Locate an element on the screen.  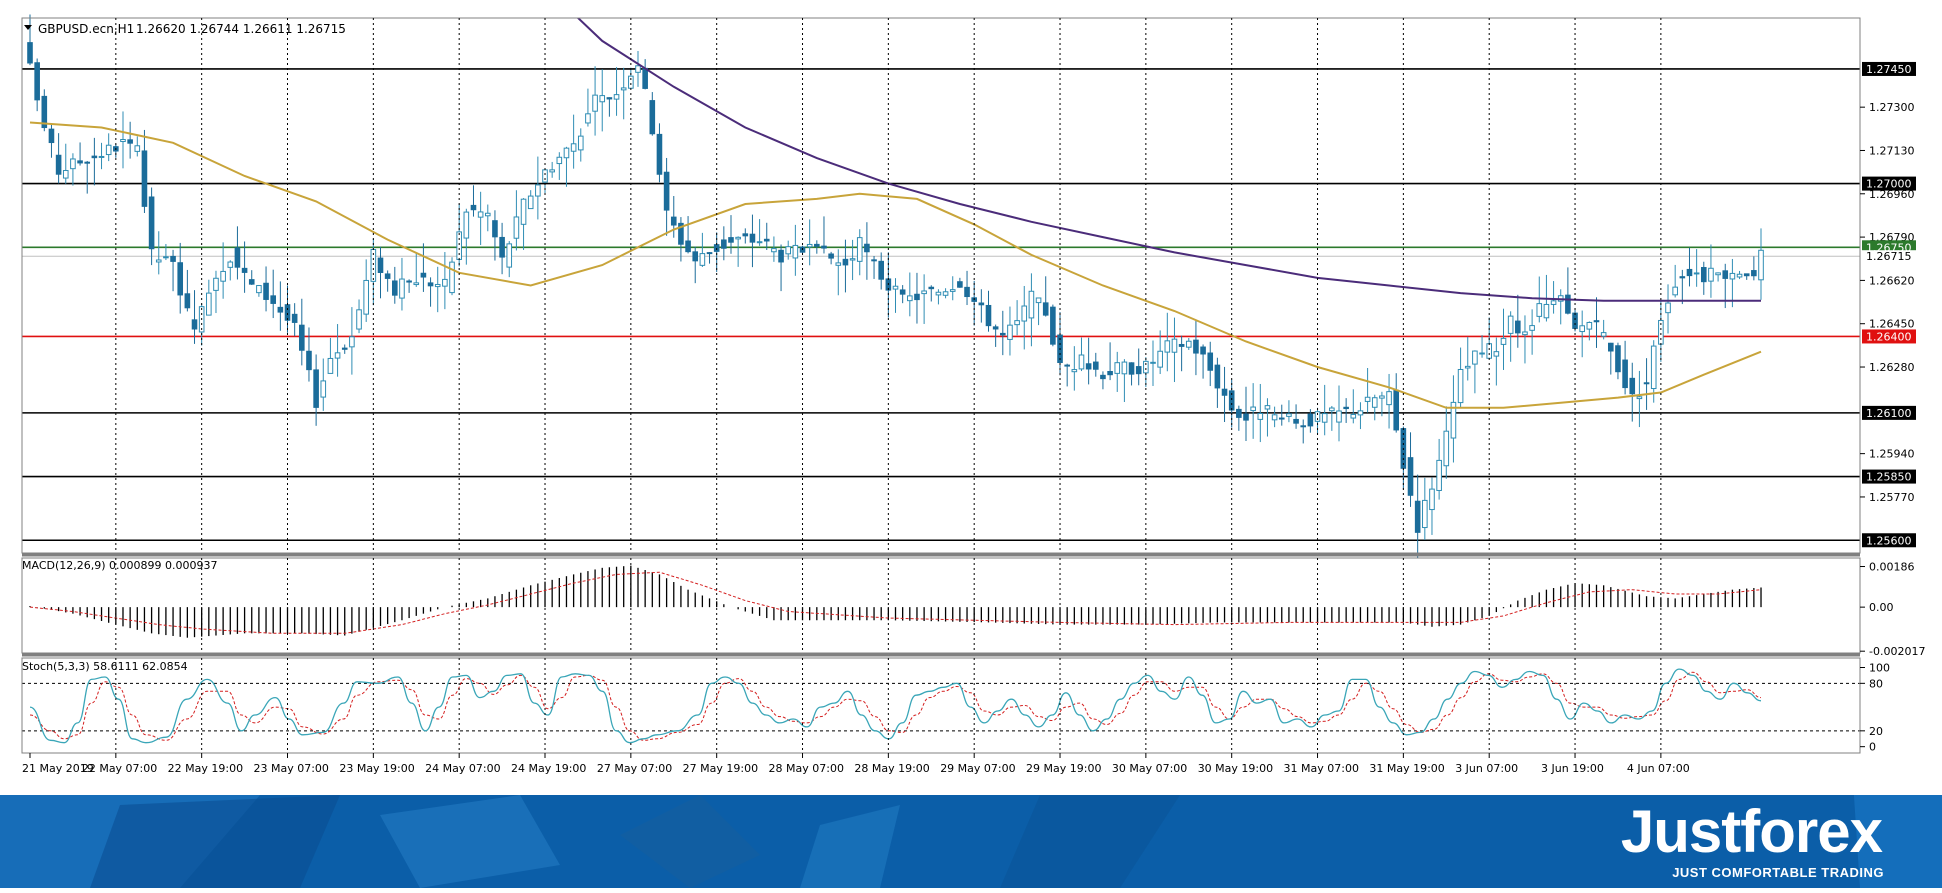
stoch-pane is located at coordinates (941, 706).